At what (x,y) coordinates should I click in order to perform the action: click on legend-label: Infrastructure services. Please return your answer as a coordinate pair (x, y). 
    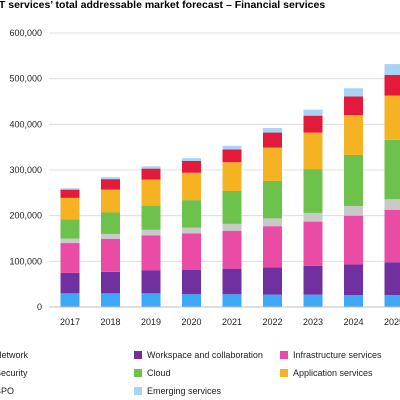
    Looking at the image, I should click on (337, 355).